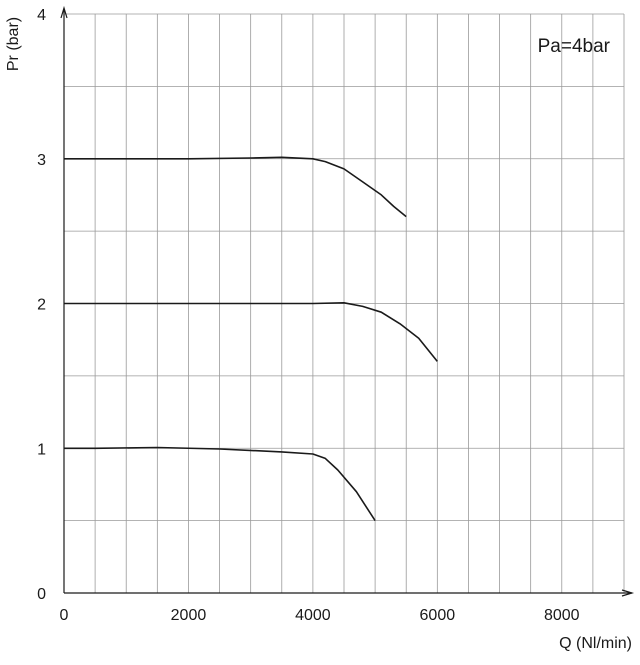  I want to click on y-tick-label: 1, so click(41, 449).